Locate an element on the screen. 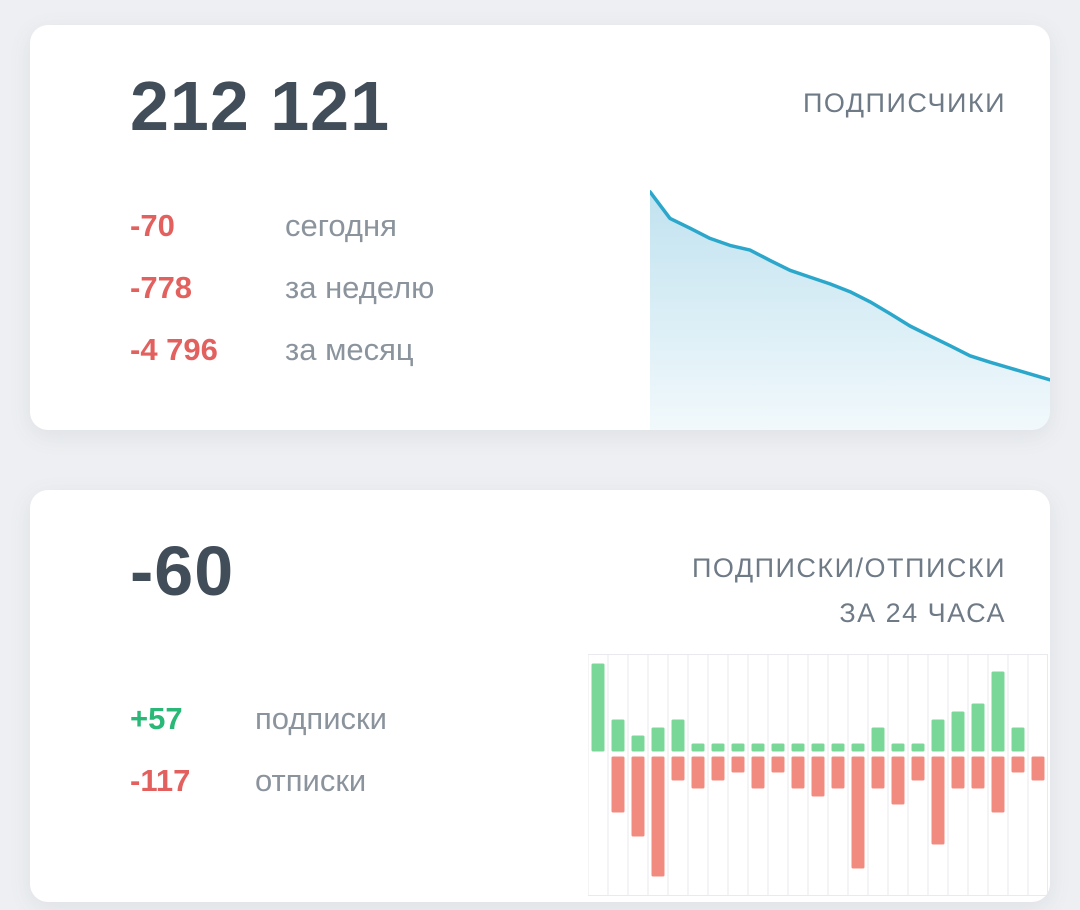 This screenshot has height=910, width=1080. stat-row-subscriptions: +57 подписки is located at coordinates (258, 719).